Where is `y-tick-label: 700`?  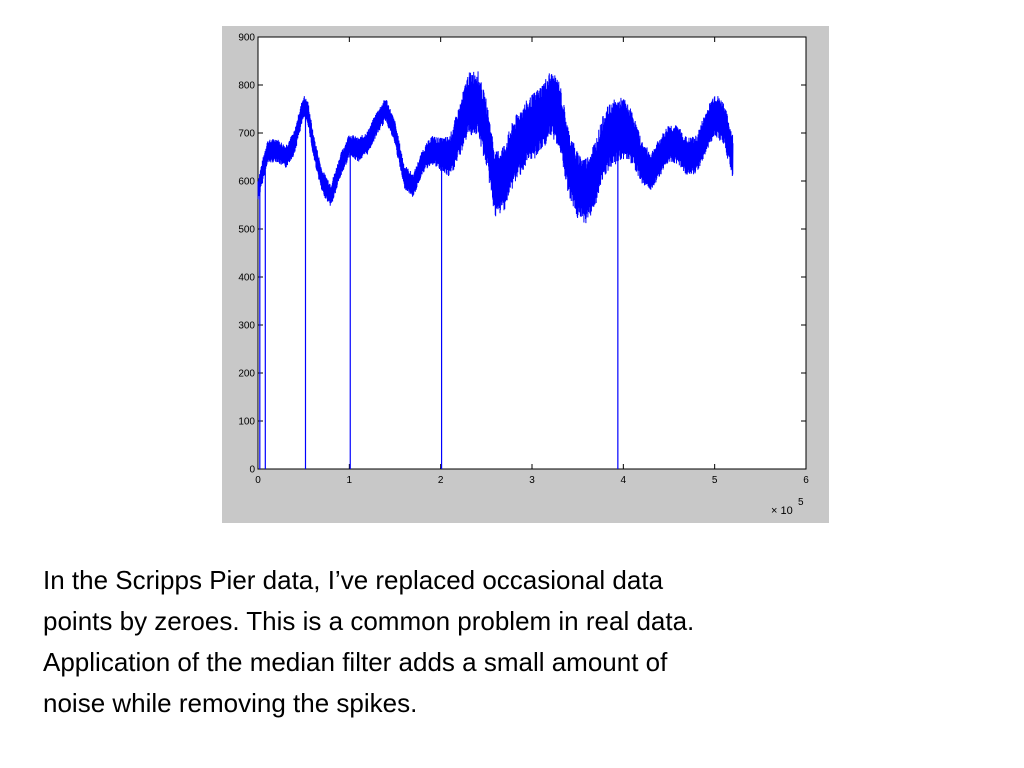
y-tick-label: 700 is located at coordinates (246, 134).